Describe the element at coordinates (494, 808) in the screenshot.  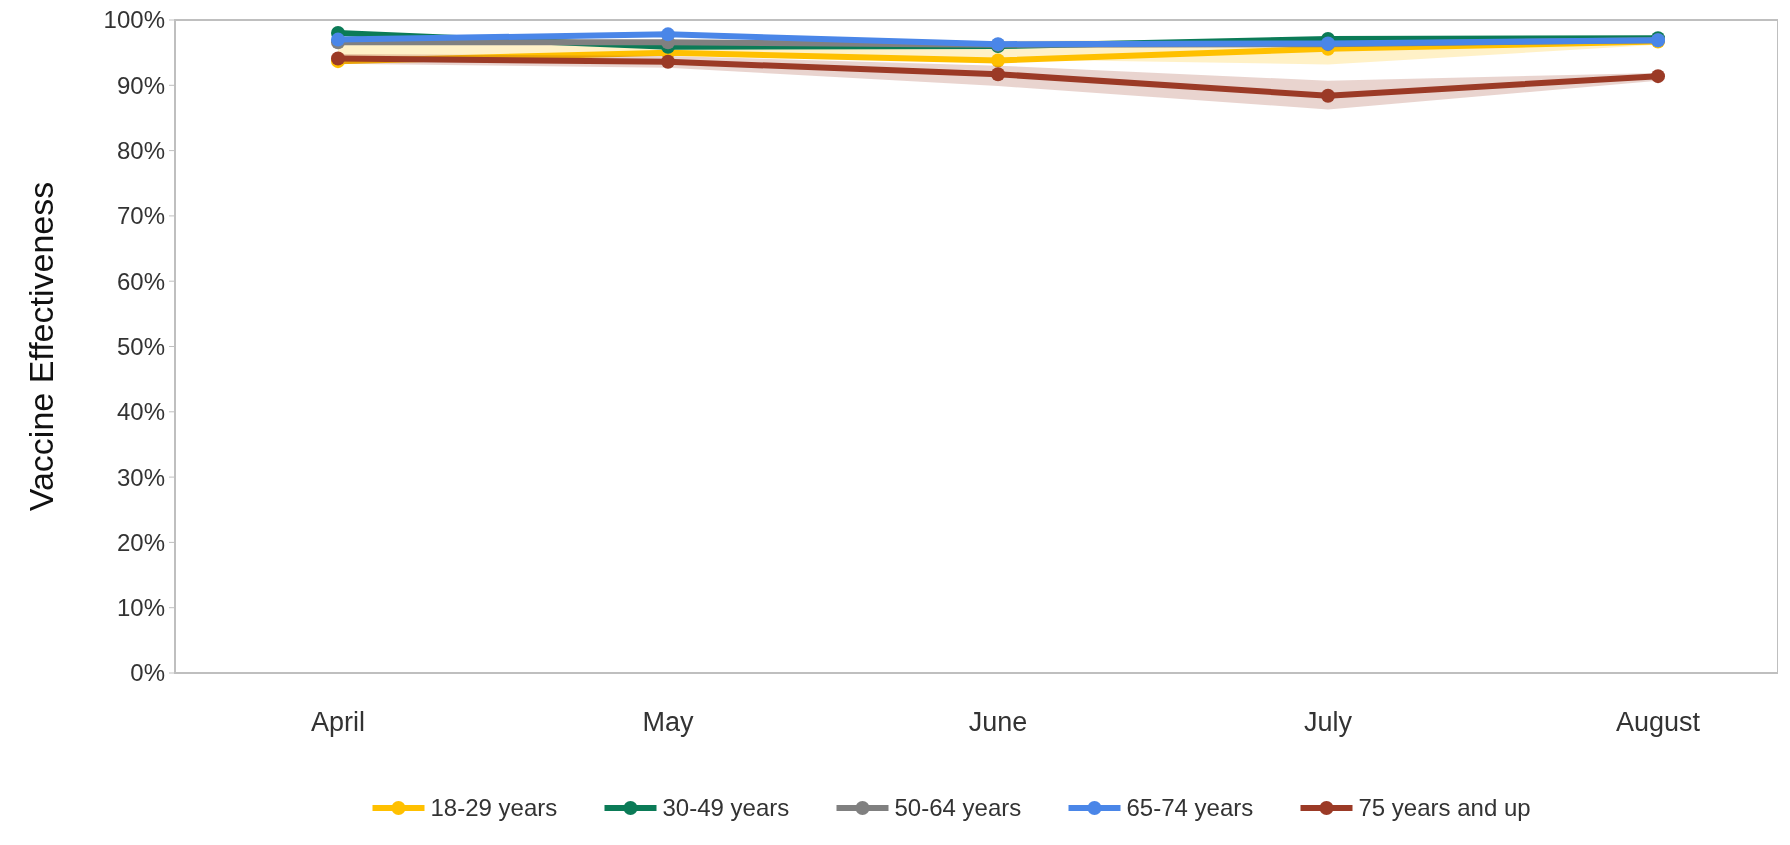
I see `legend-label: 18-29 years` at that location.